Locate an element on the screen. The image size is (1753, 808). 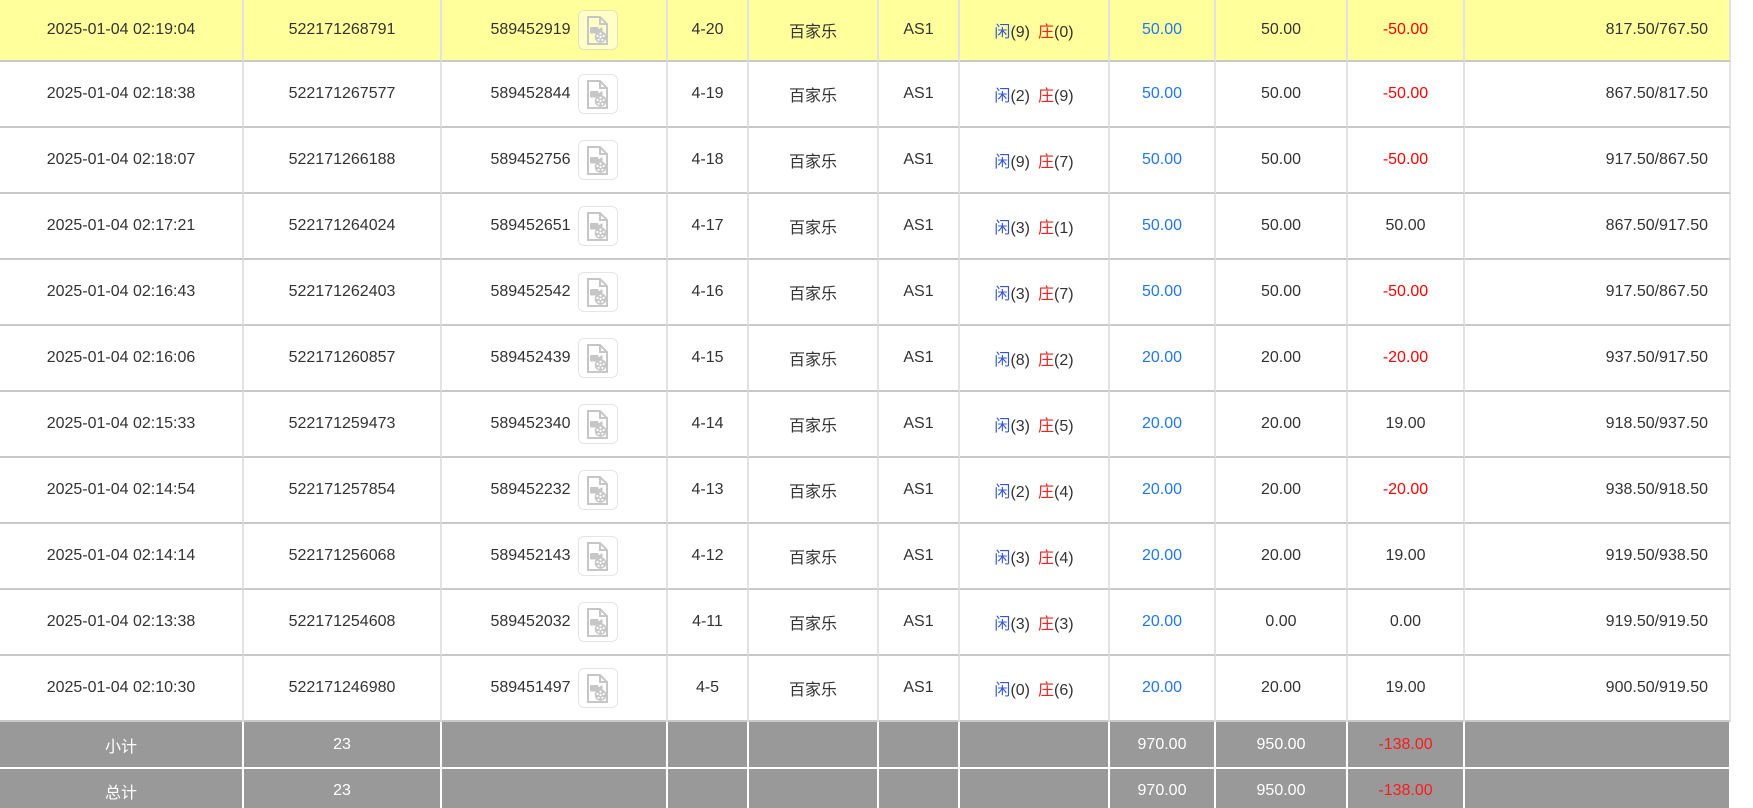
cell-win-loss: 19.00 is located at coordinates (1406, 425).